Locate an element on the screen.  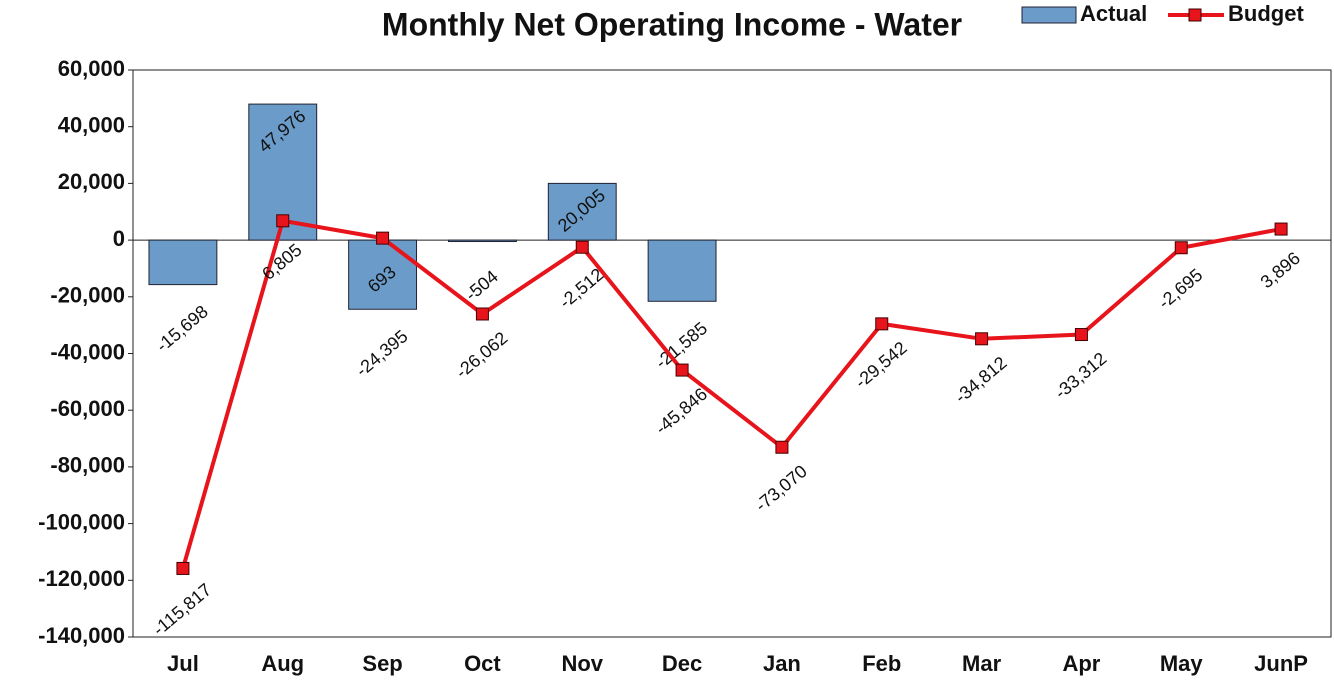
data-label: -29,542 is located at coordinates (881, 365).